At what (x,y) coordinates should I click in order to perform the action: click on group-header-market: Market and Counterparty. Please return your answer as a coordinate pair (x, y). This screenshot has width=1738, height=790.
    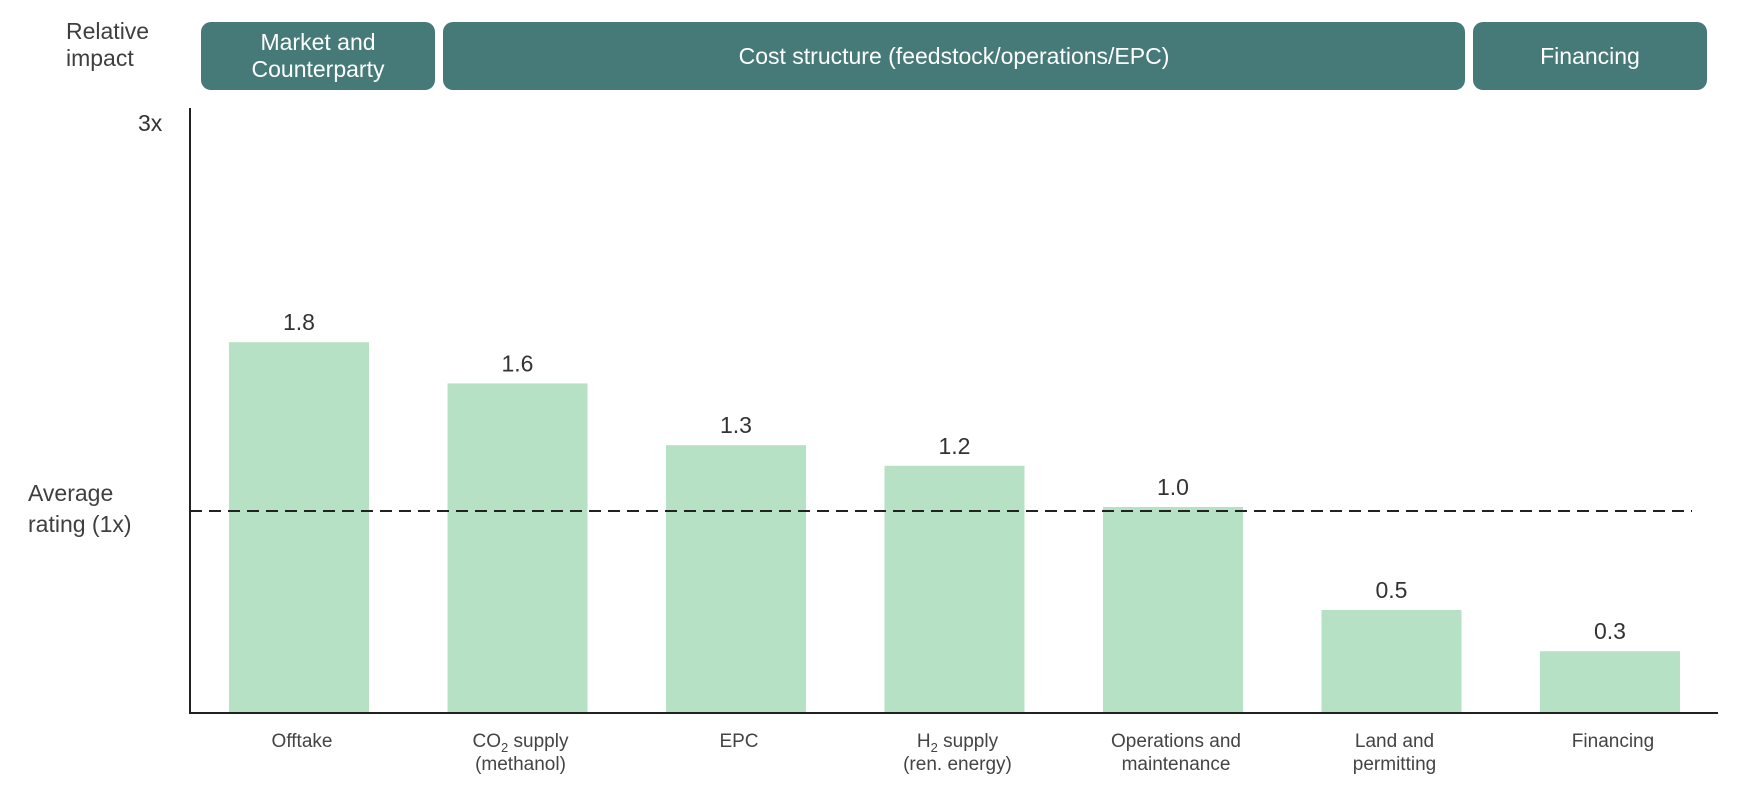
    Looking at the image, I should click on (318, 56).